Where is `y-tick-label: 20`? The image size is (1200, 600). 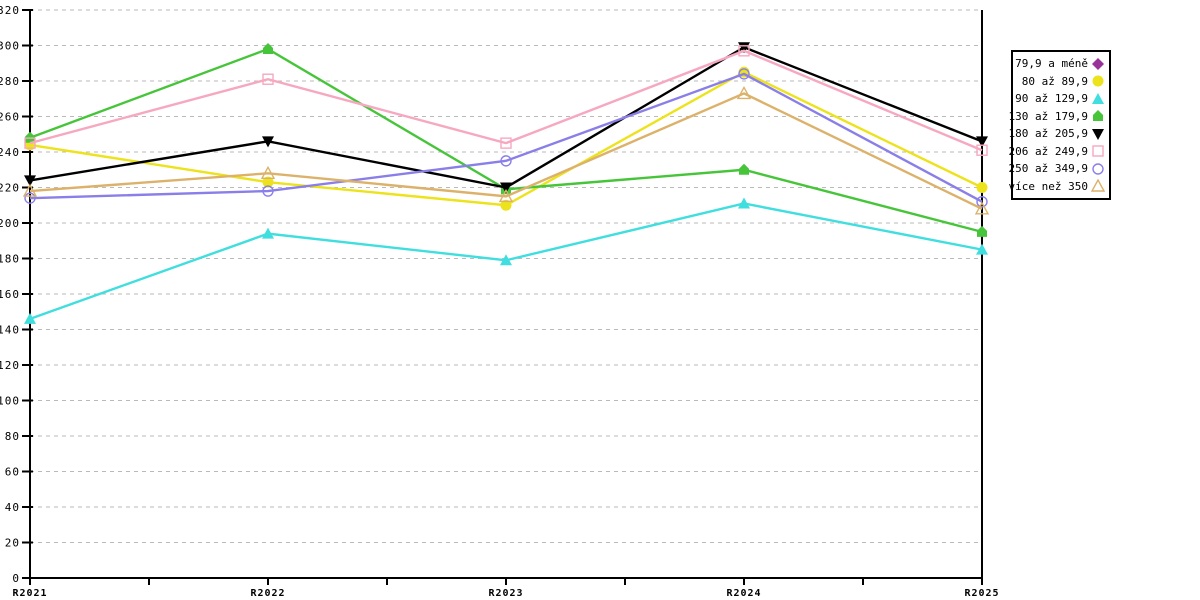 y-tick-label: 20 is located at coordinates (12, 543).